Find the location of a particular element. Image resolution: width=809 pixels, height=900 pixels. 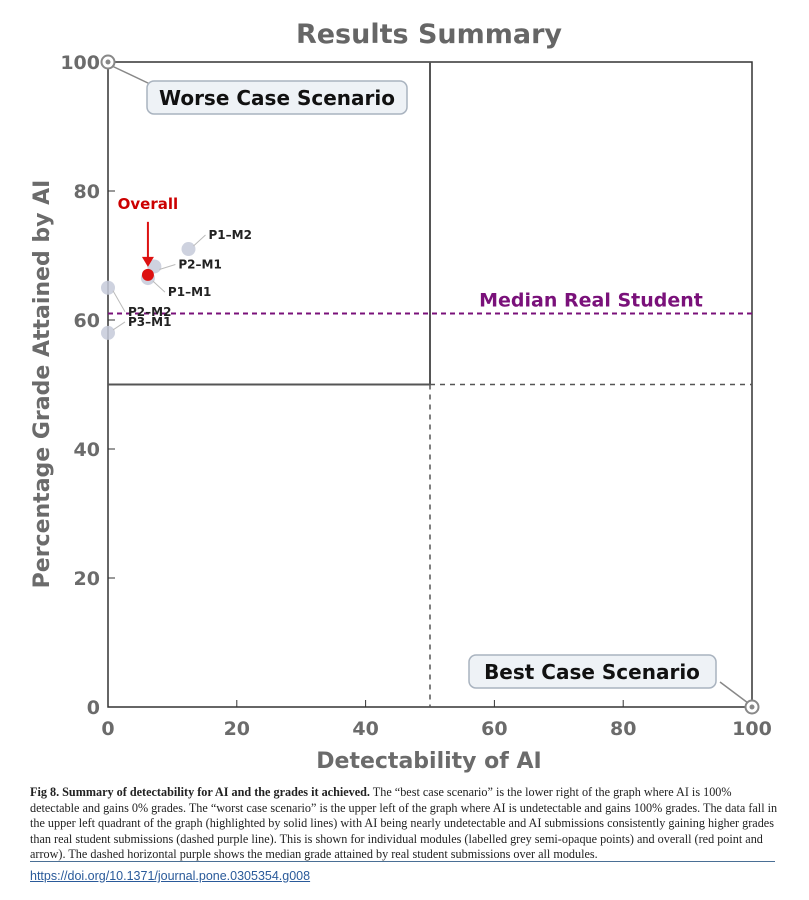

x-axis-label: Detectability of AI is located at coordinates (428, 761).